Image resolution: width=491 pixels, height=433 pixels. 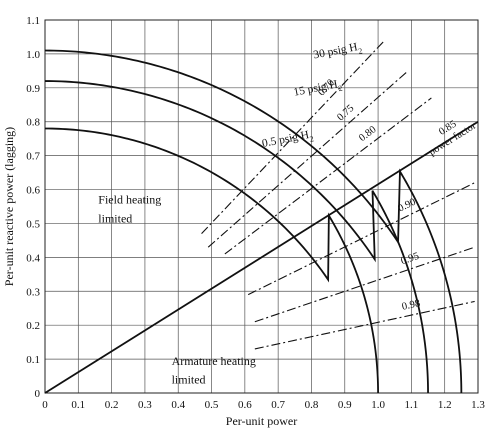 I want to click on y-tick-label: 0.2, so click(x=33, y=326).